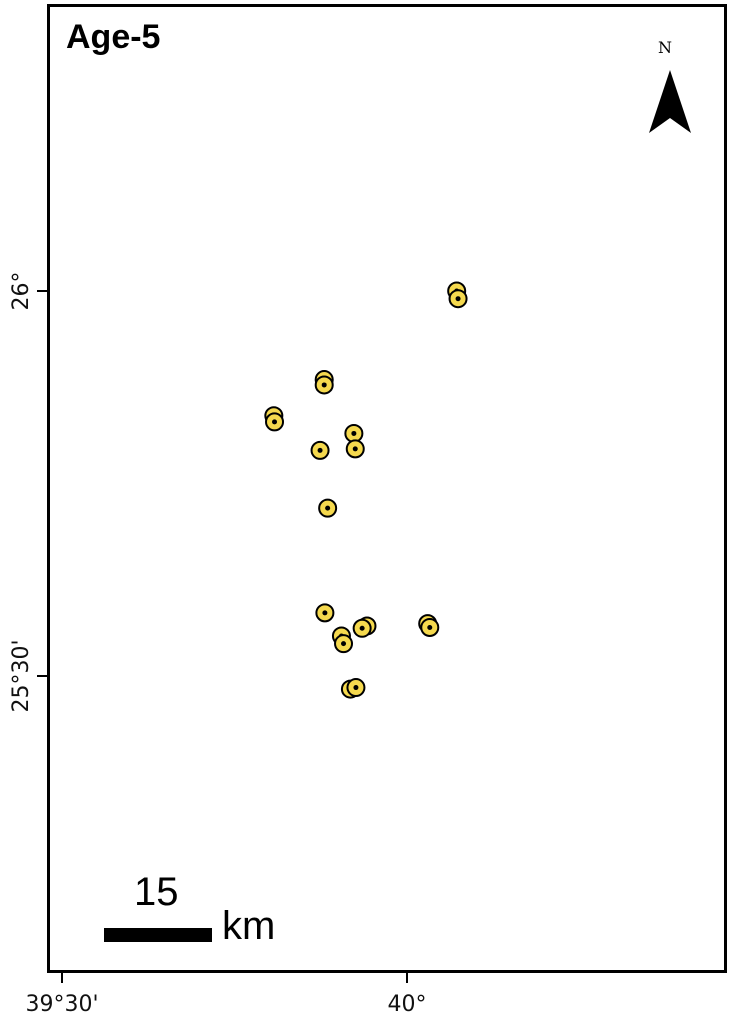  What do you see at coordinates (113, 37) in the screenshot?
I see `map-title: Age-5` at bounding box center [113, 37].